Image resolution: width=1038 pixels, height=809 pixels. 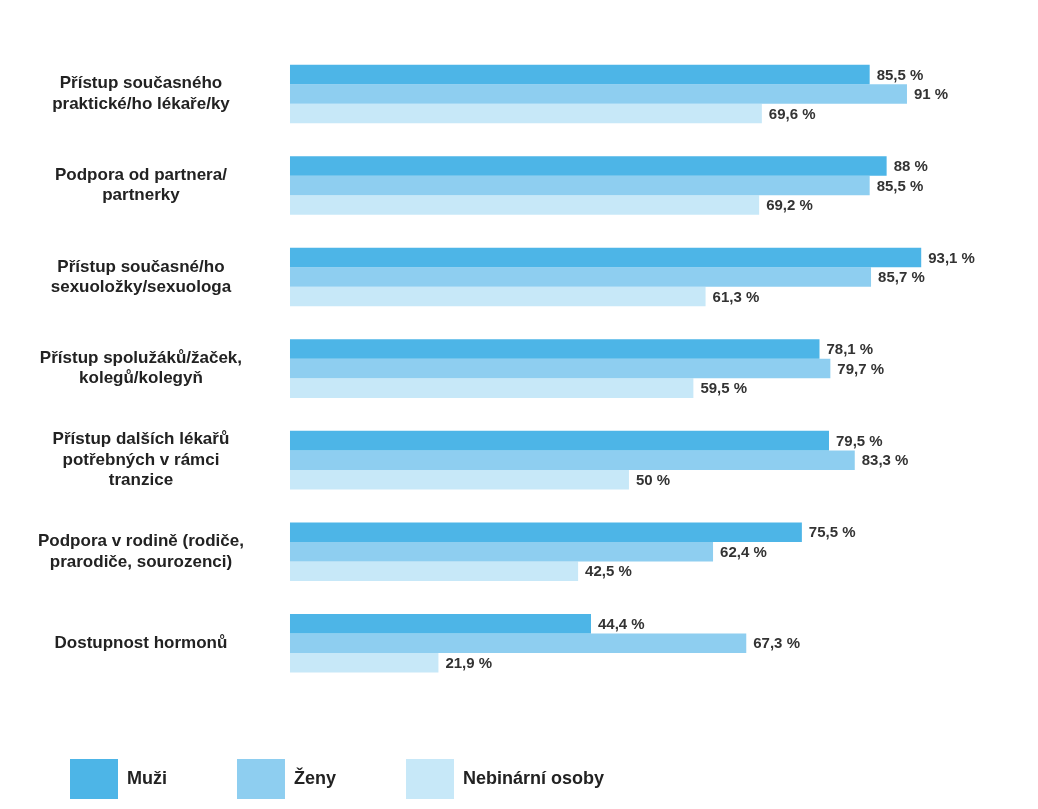 I want to click on data-label: 85,7 %, so click(x=901, y=277).